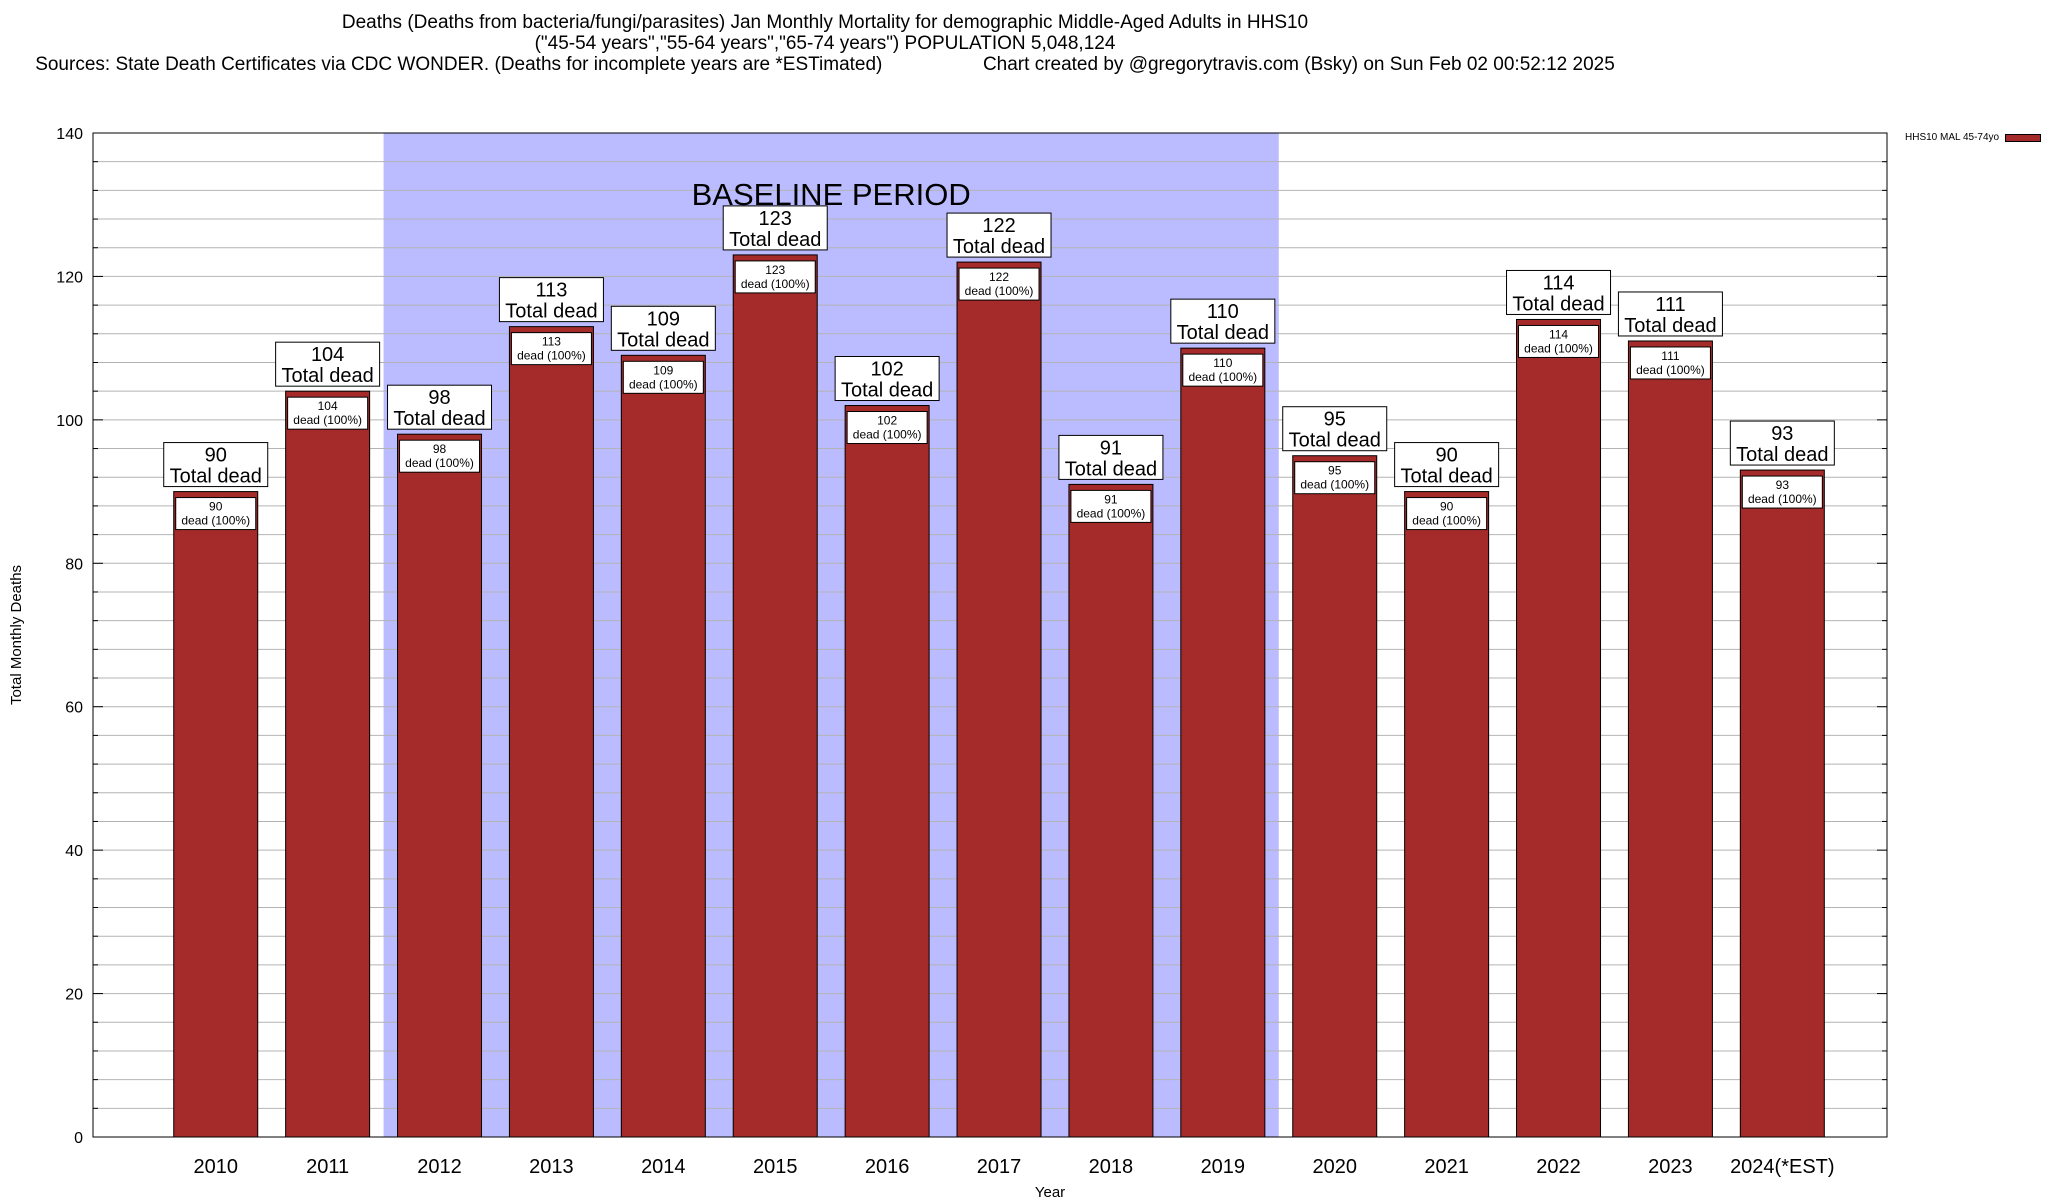 The width and height of the screenshot is (2048, 1200). I want to click on bar-inner-value: 102, so click(887, 421).